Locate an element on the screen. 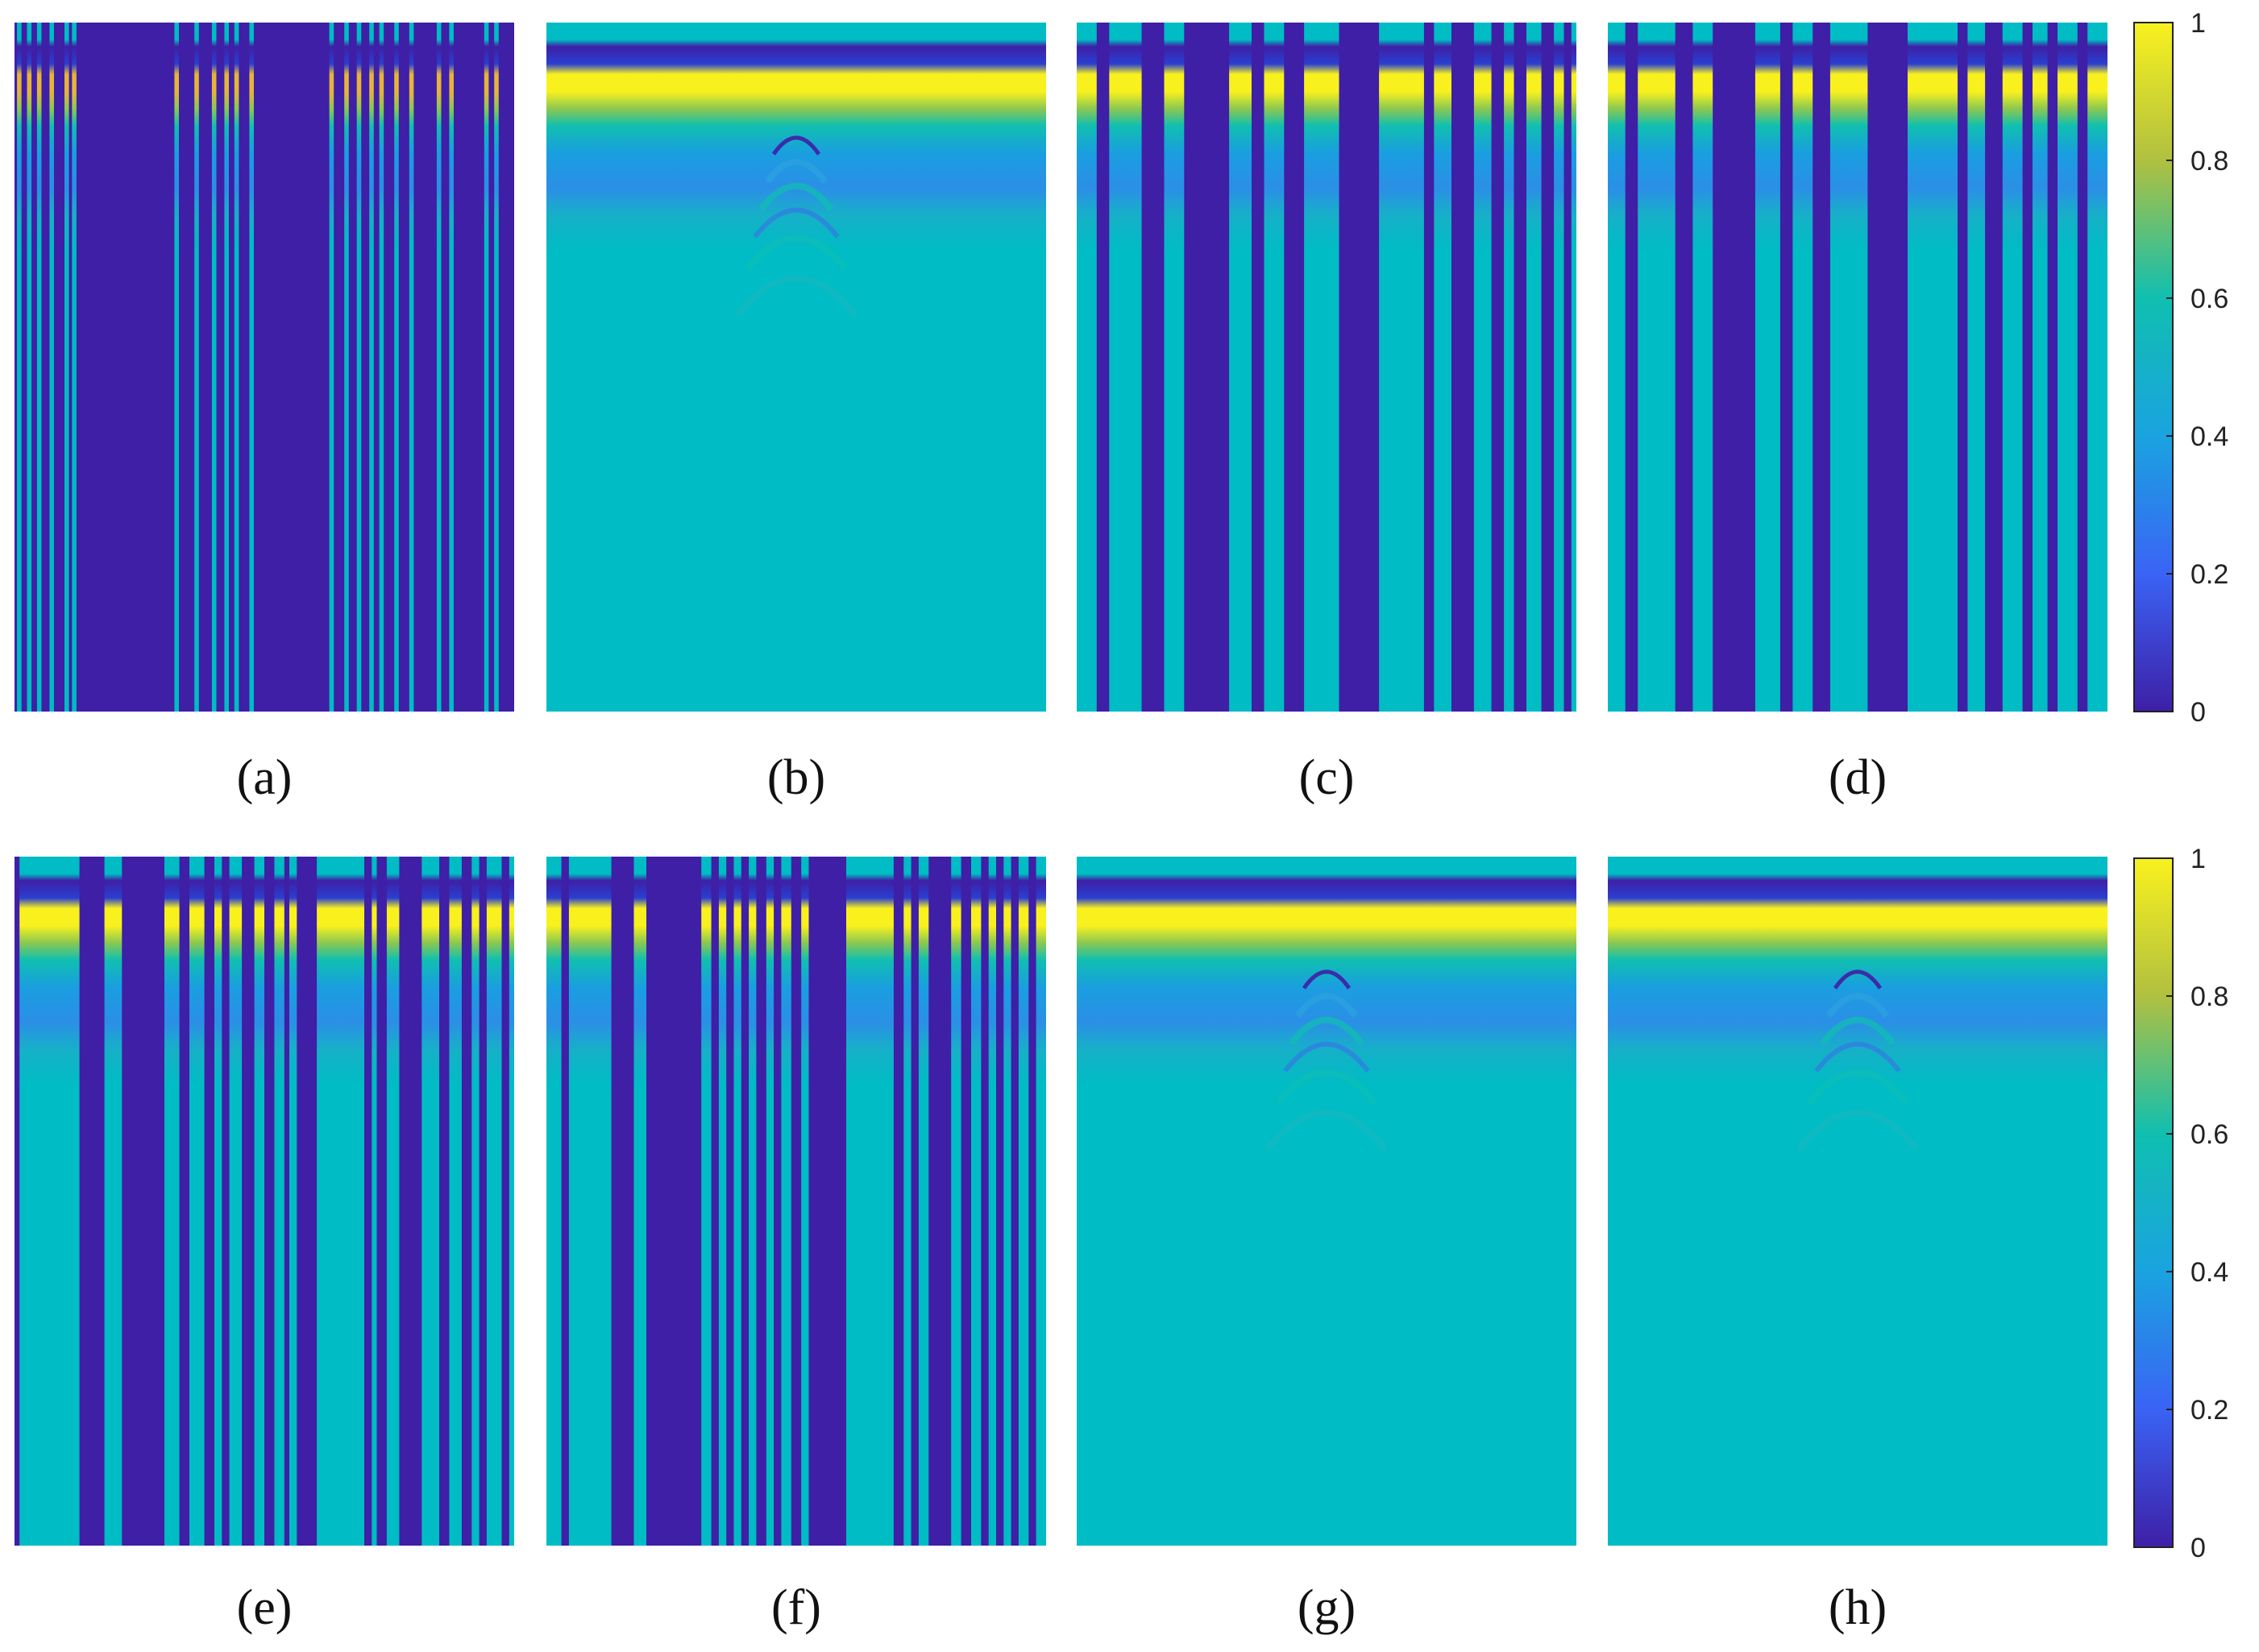 The width and height of the screenshot is (2259, 1652). colorbar-top-bar is located at coordinates (2153, 367).